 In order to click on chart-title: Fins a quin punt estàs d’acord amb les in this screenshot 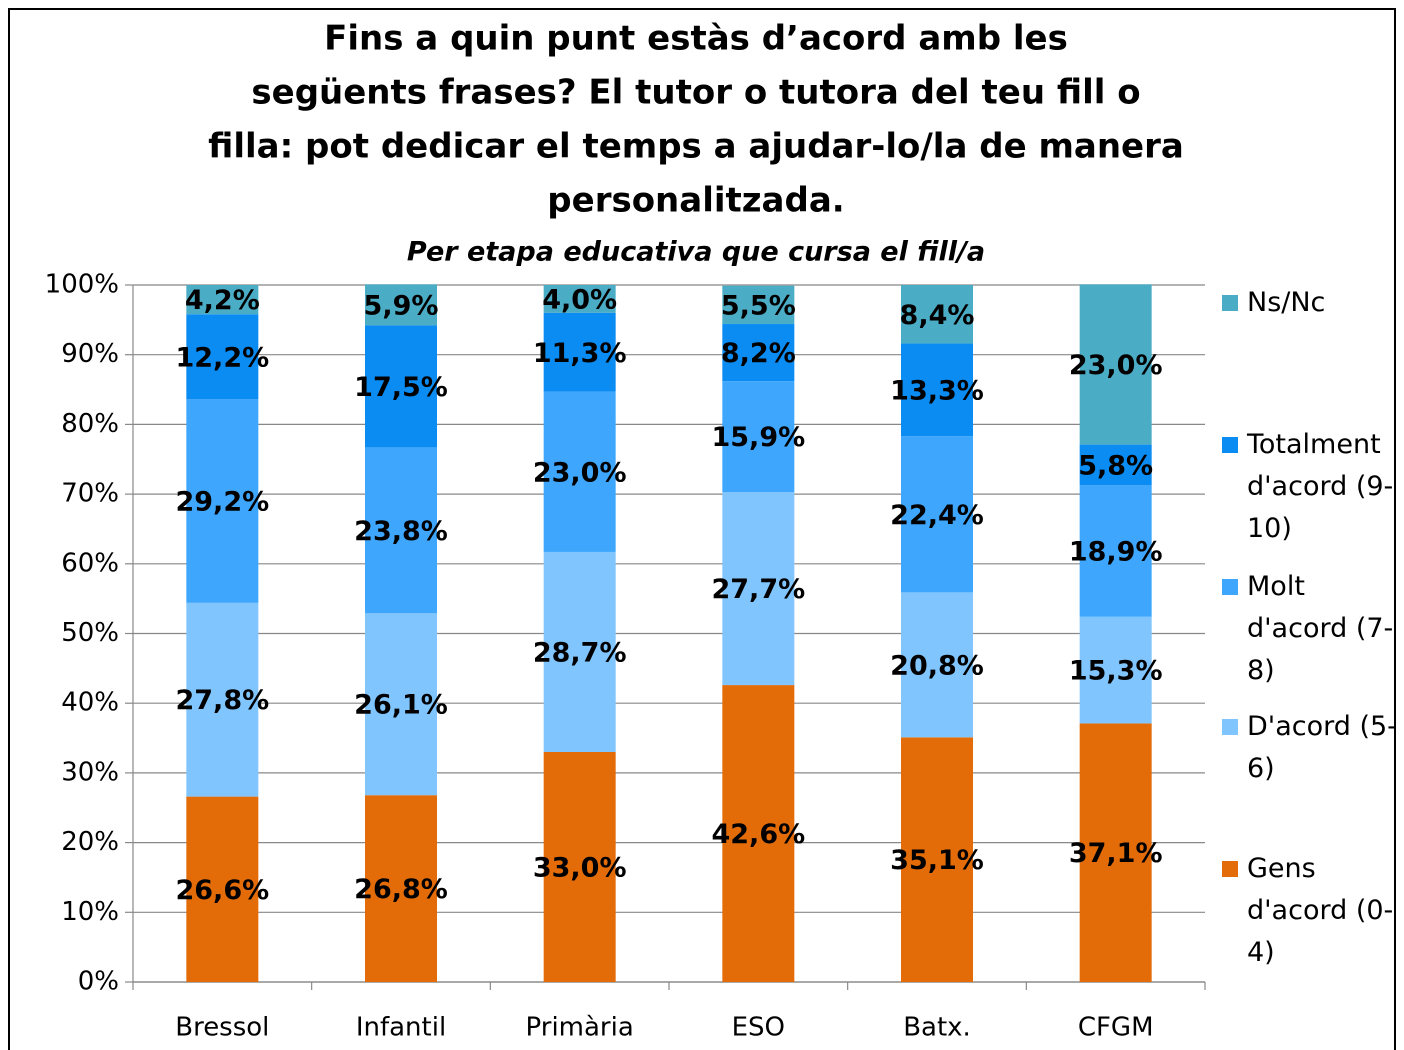, I will do `click(696, 39)`.